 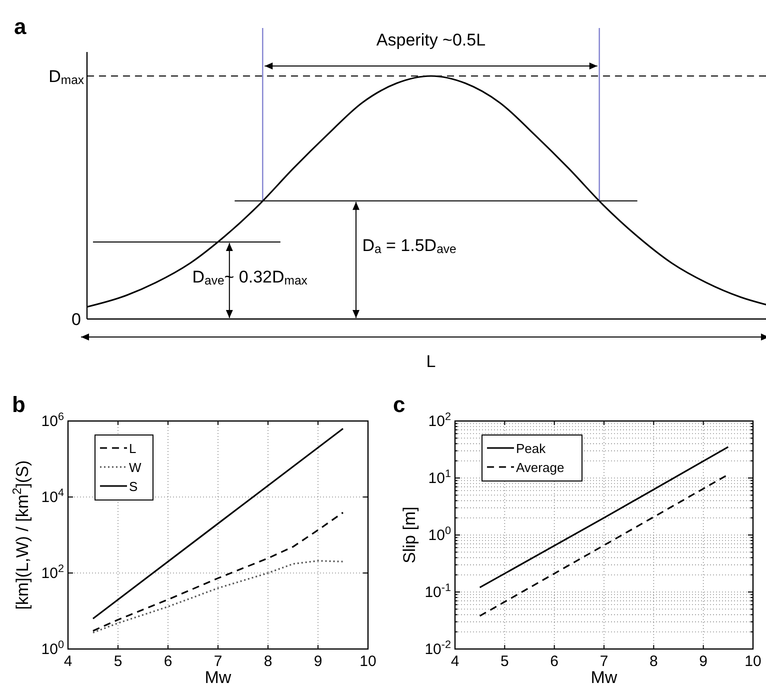 What do you see at coordinates (76, 319) in the screenshot?
I see `text: 0` at bounding box center [76, 319].